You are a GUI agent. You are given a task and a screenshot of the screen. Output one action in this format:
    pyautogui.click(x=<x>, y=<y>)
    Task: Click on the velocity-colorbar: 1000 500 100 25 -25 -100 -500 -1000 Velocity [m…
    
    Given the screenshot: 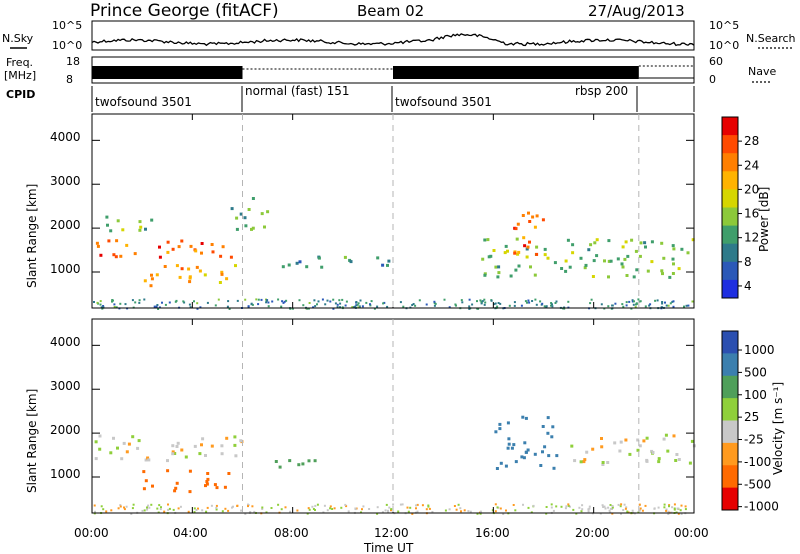 What is the action you would take?
    pyautogui.click(x=753, y=422)
    